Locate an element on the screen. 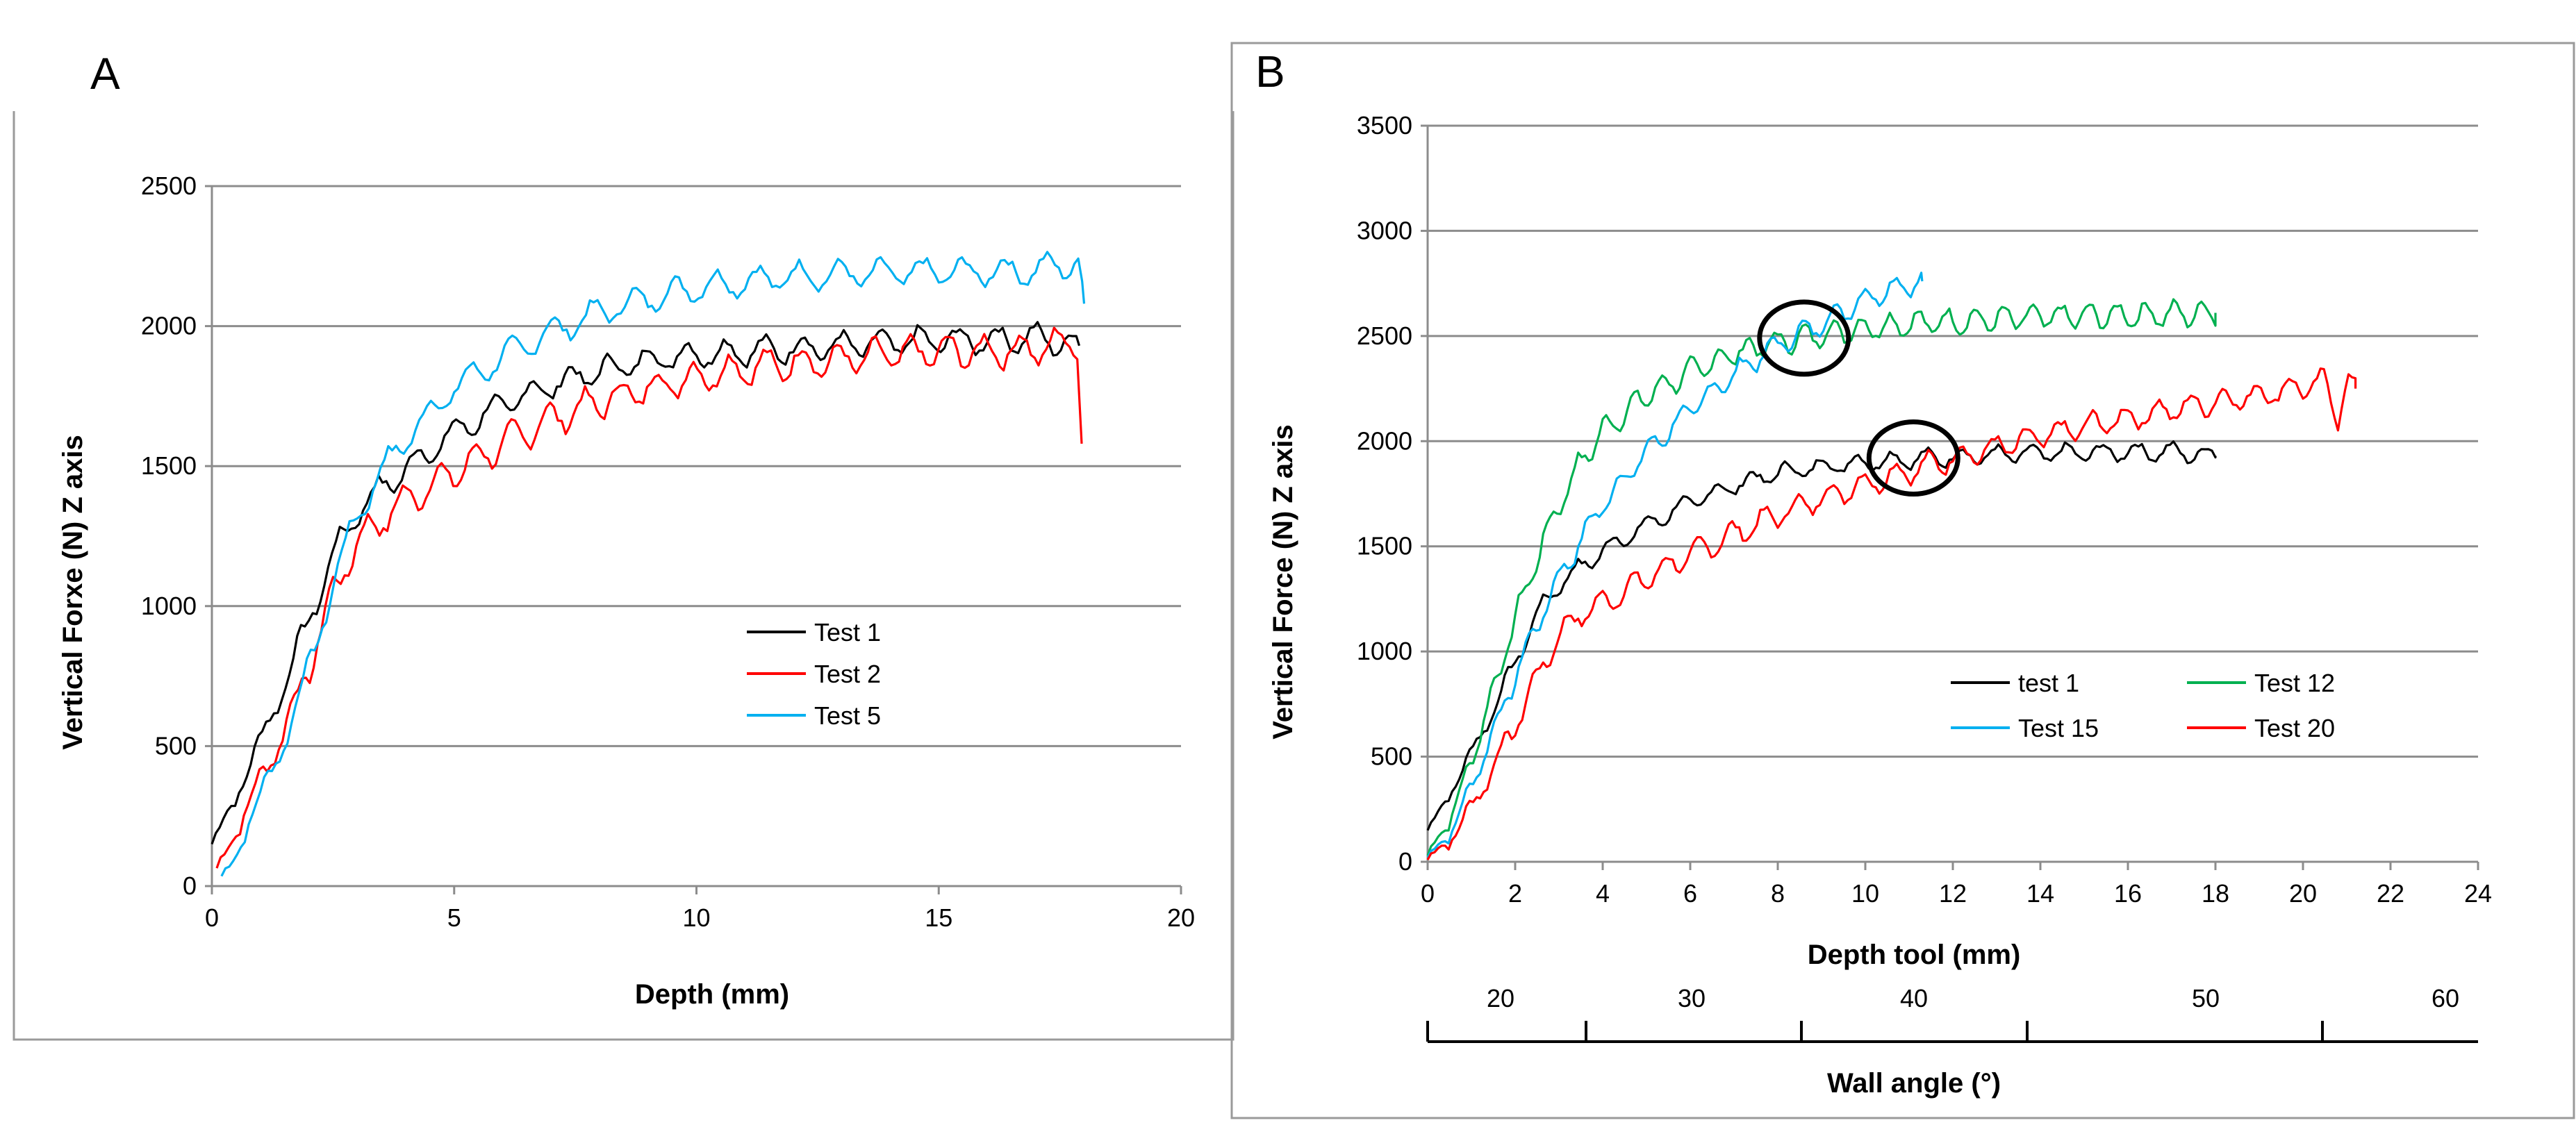  panel-b-wall-angle-axis: 20 30 40 50 60 is located at coordinates (1952, 1013).